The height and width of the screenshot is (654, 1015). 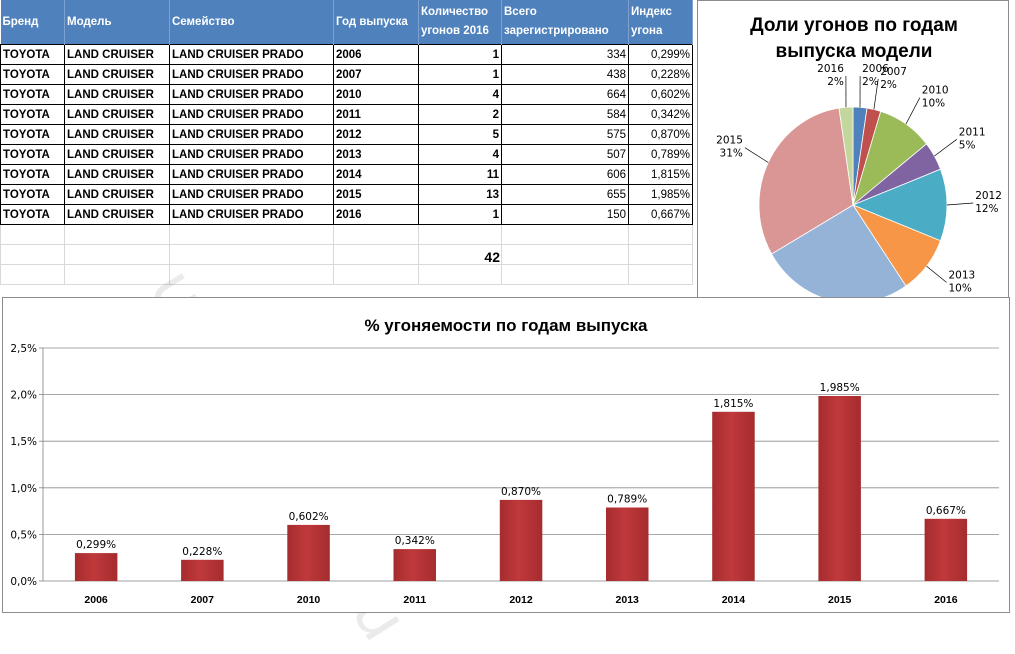 I want to click on bar-2007, so click(x=202, y=570).